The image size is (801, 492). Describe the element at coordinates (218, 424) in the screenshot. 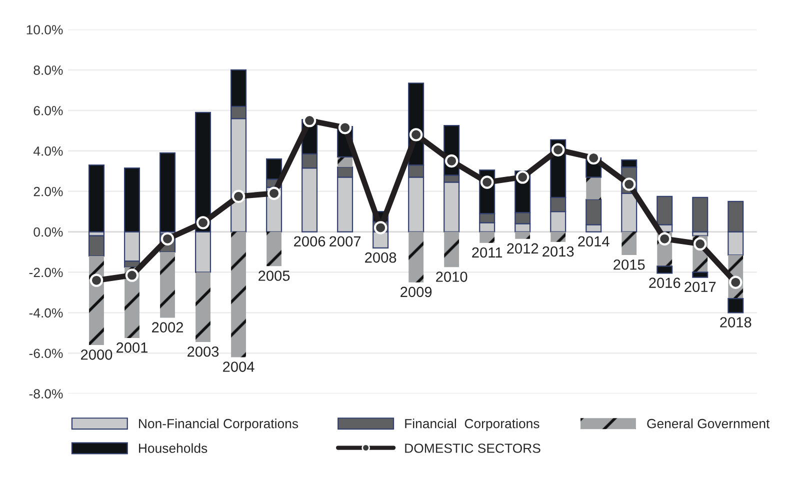

I see `legend-label: Non-Financial Corporations` at that location.